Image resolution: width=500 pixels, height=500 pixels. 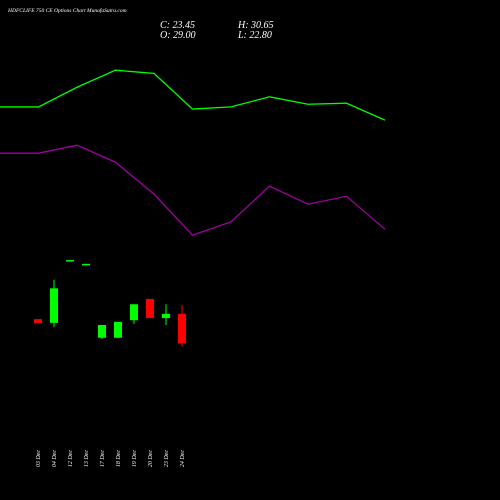 What do you see at coordinates (254, 35) in the screenshot?
I see `ohlc-low: L: 22.80` at bounding box center [254, 35].